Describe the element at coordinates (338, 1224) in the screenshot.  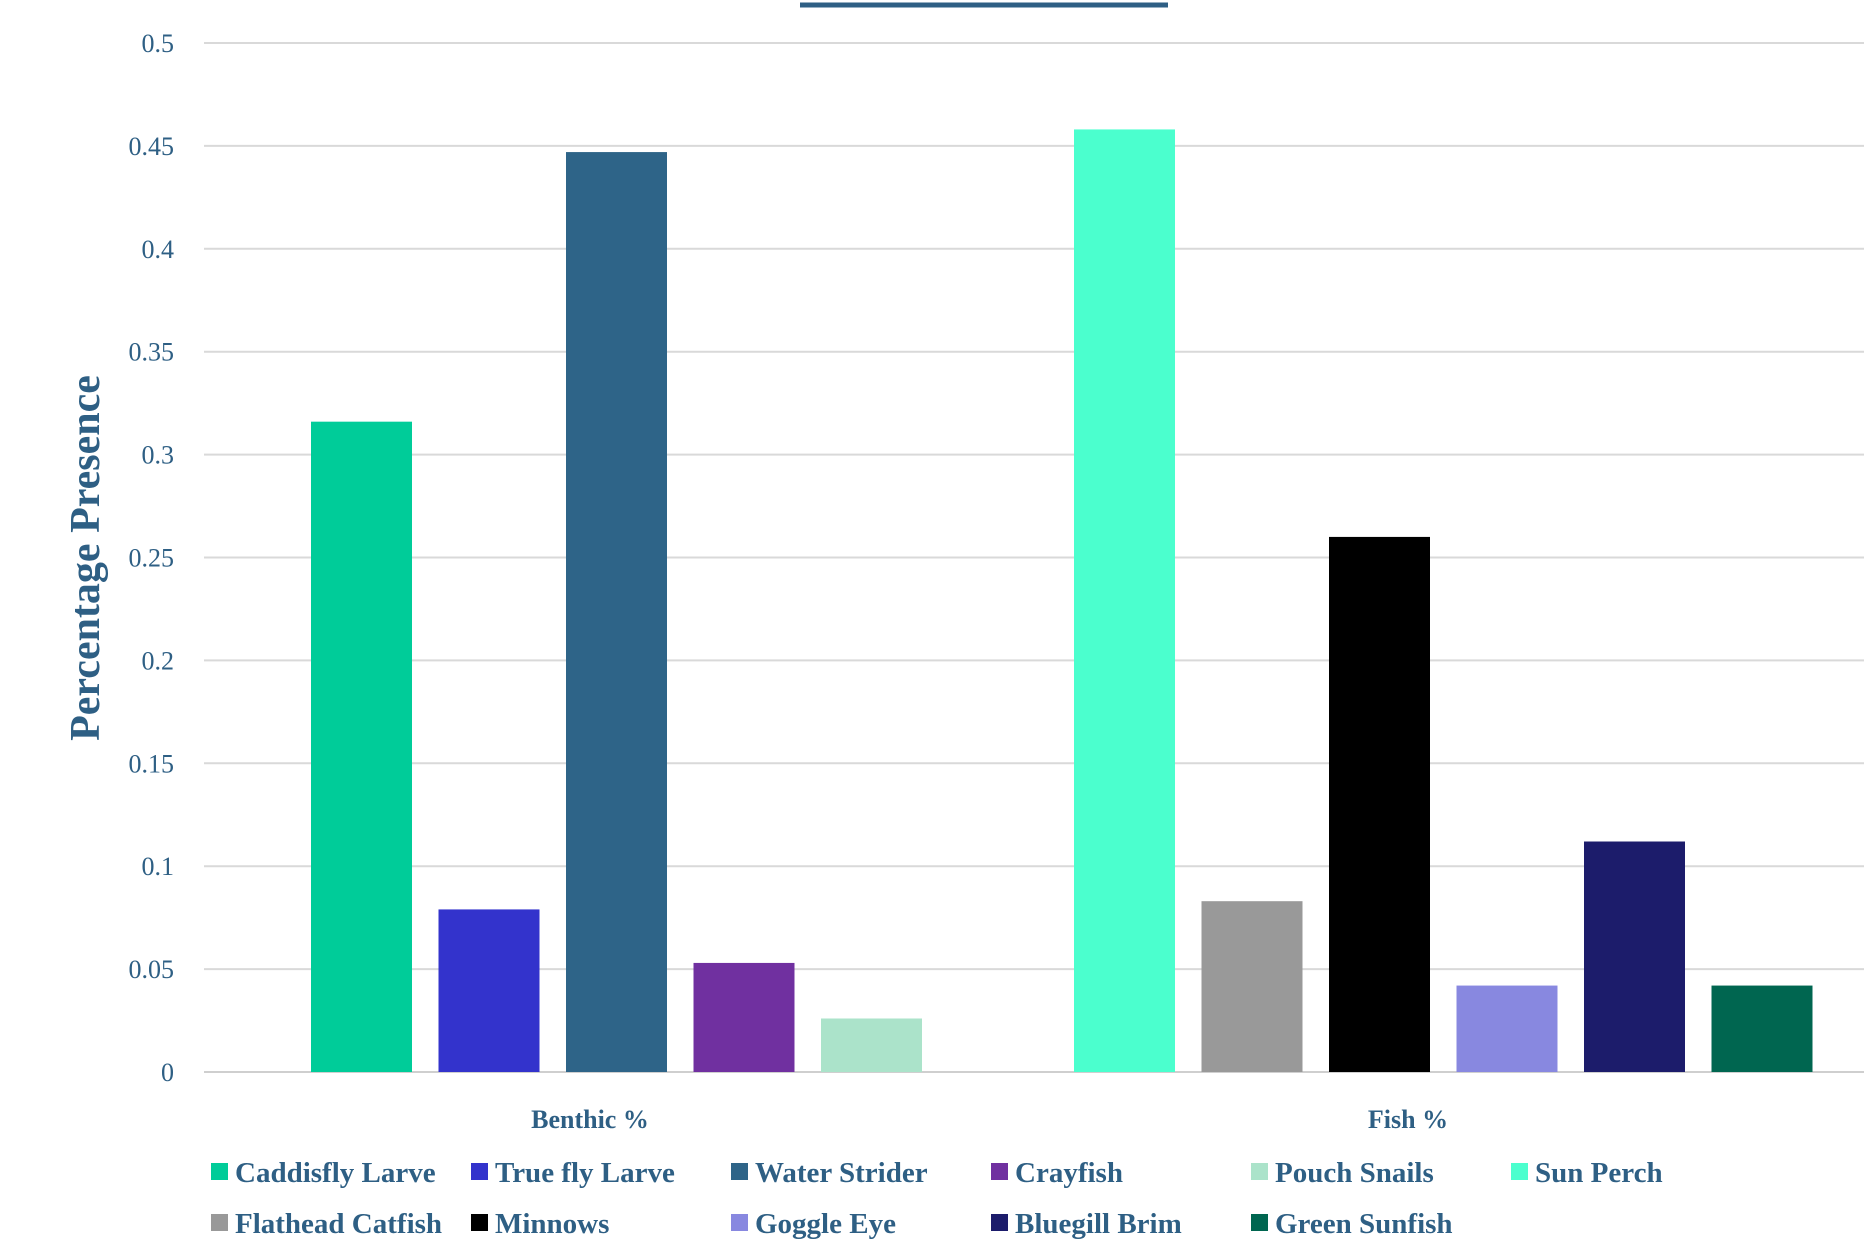
I see `legend-label: Flathead Catfish` at that location.